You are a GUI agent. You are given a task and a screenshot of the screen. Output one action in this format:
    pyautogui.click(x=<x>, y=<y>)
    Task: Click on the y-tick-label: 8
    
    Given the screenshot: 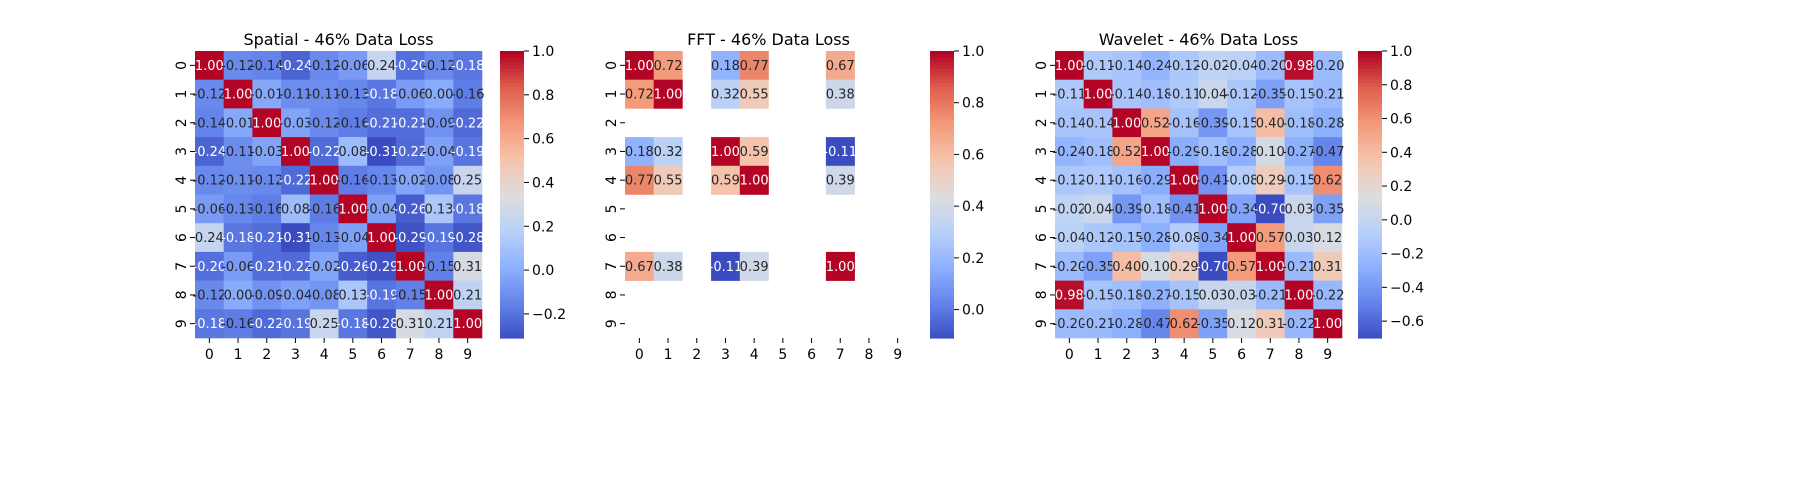 What is the action you would take?
    pyautogui.click(x=612, y=294)
    